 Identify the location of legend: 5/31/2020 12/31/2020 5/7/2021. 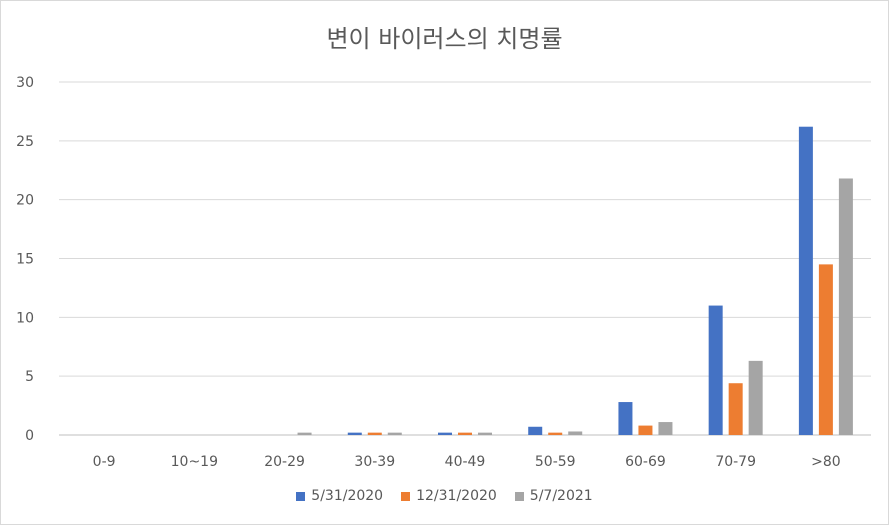
(444, 496).